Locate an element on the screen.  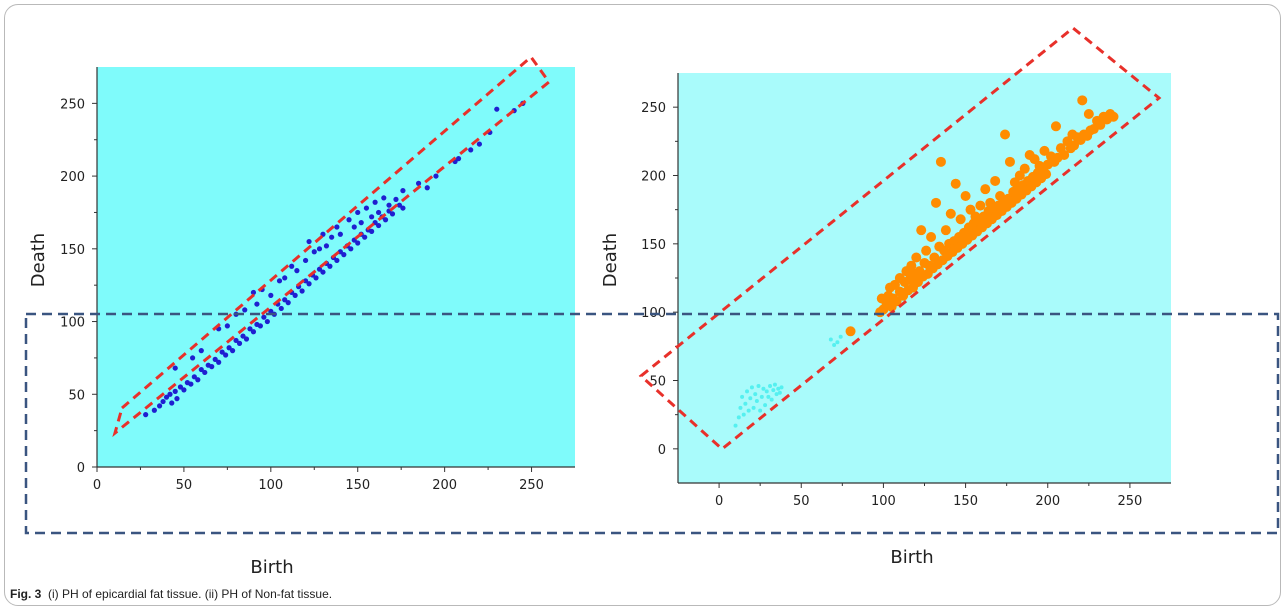
left-x-axis-label: Birth is located at coordinates (271, 567).